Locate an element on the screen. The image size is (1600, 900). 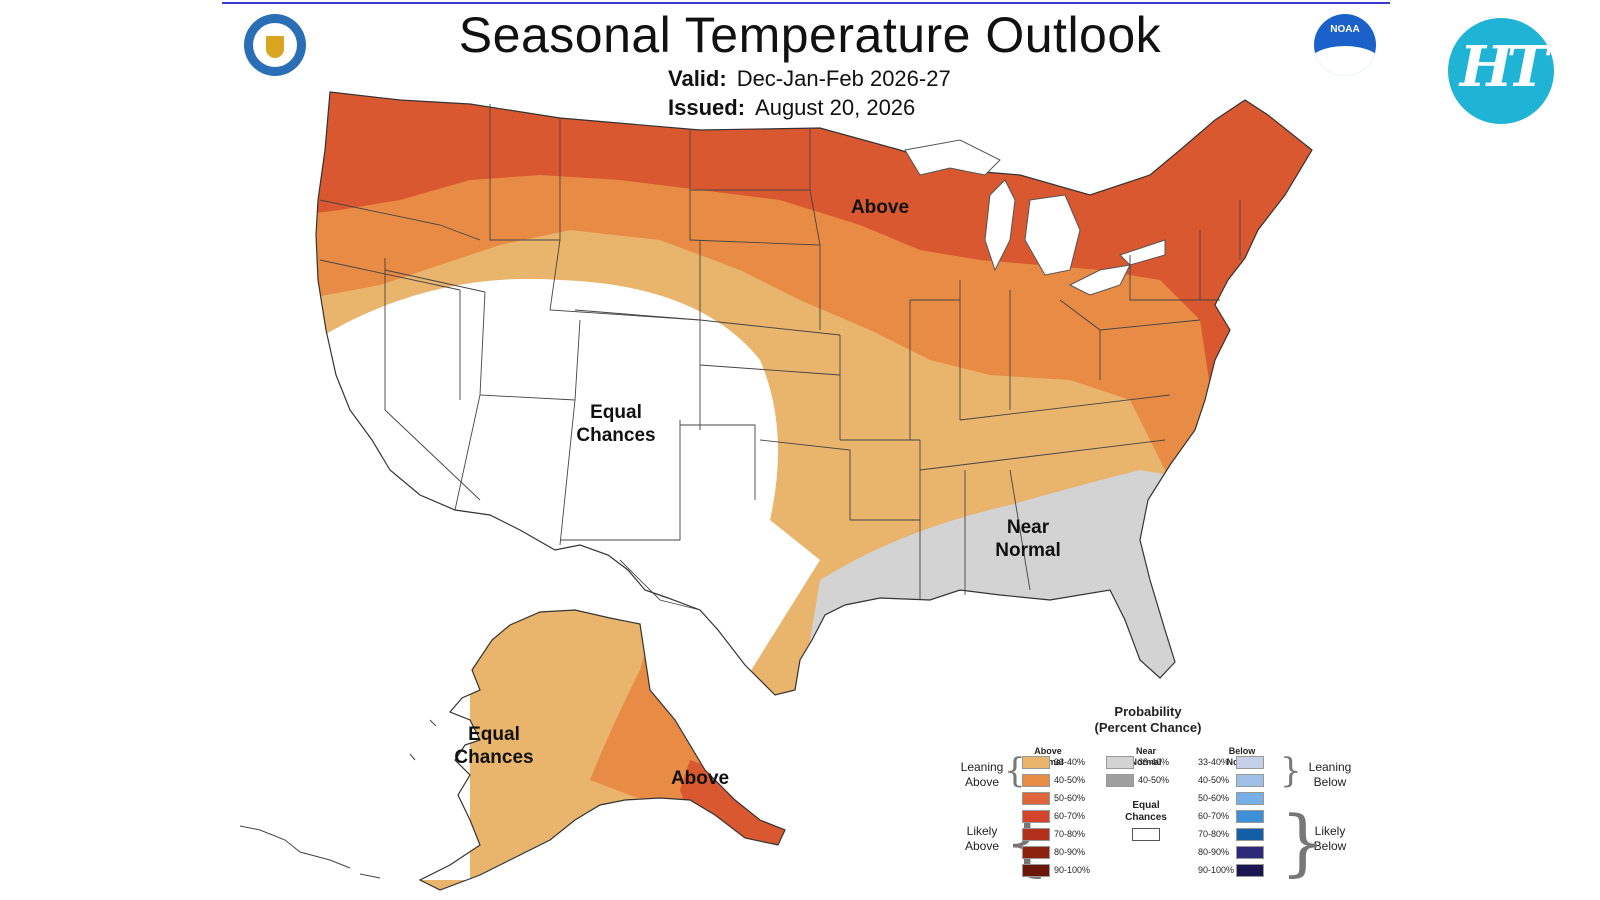
legend-leaning-above: Leaning Above is located at coordinates (982, 774).